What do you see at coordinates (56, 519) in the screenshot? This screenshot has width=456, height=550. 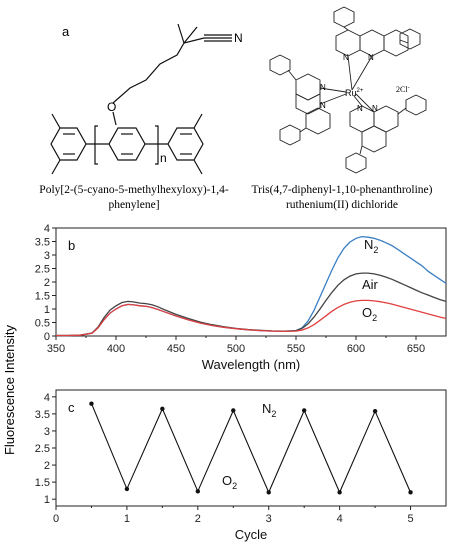 I see `x-tick-label-c-0: 0` at bounding box center [56, 519].